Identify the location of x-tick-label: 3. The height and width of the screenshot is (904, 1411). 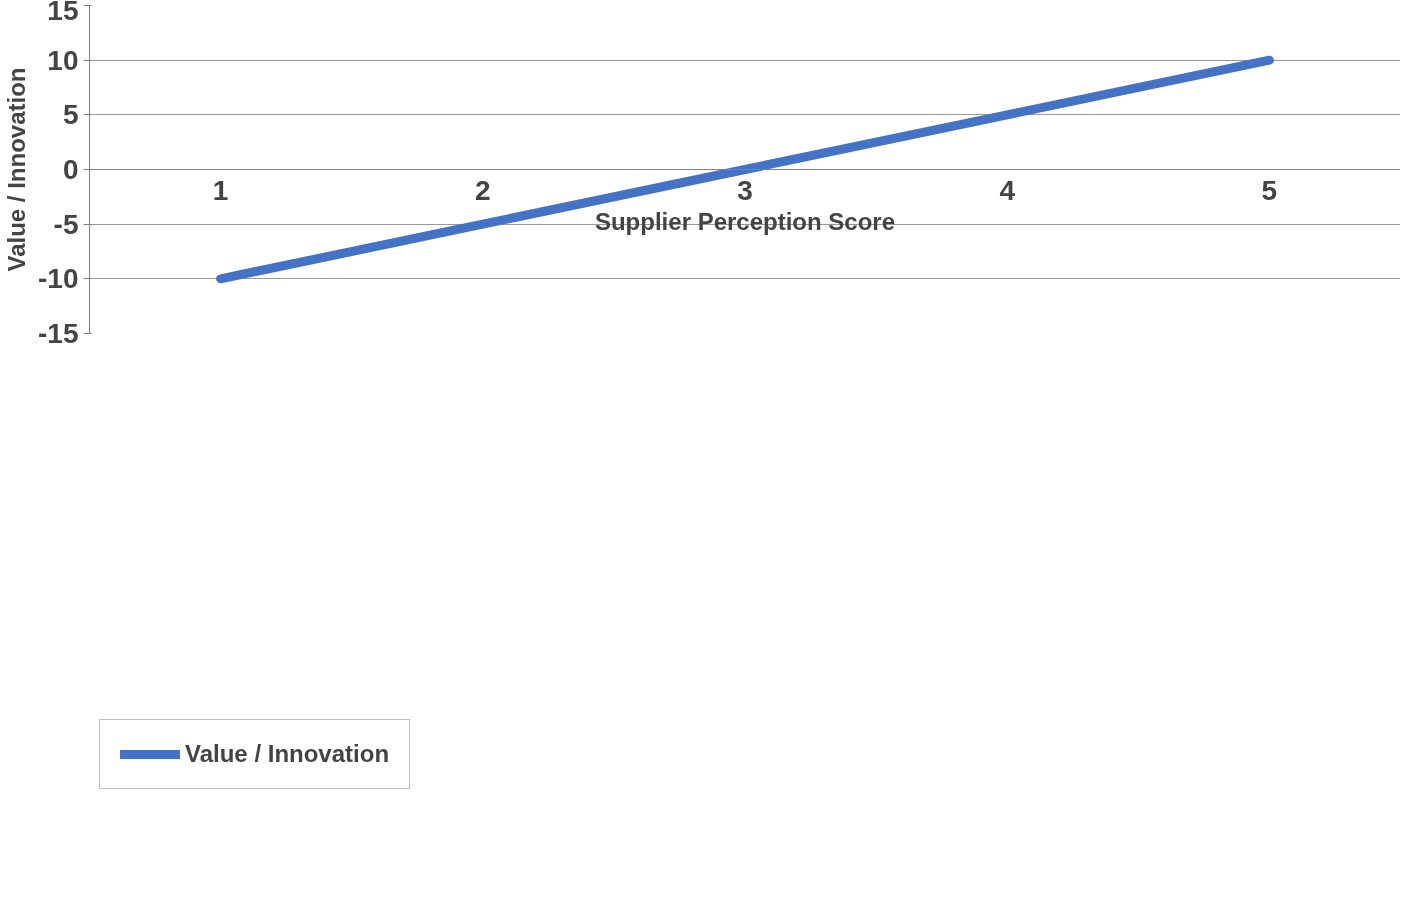
(745, 190).